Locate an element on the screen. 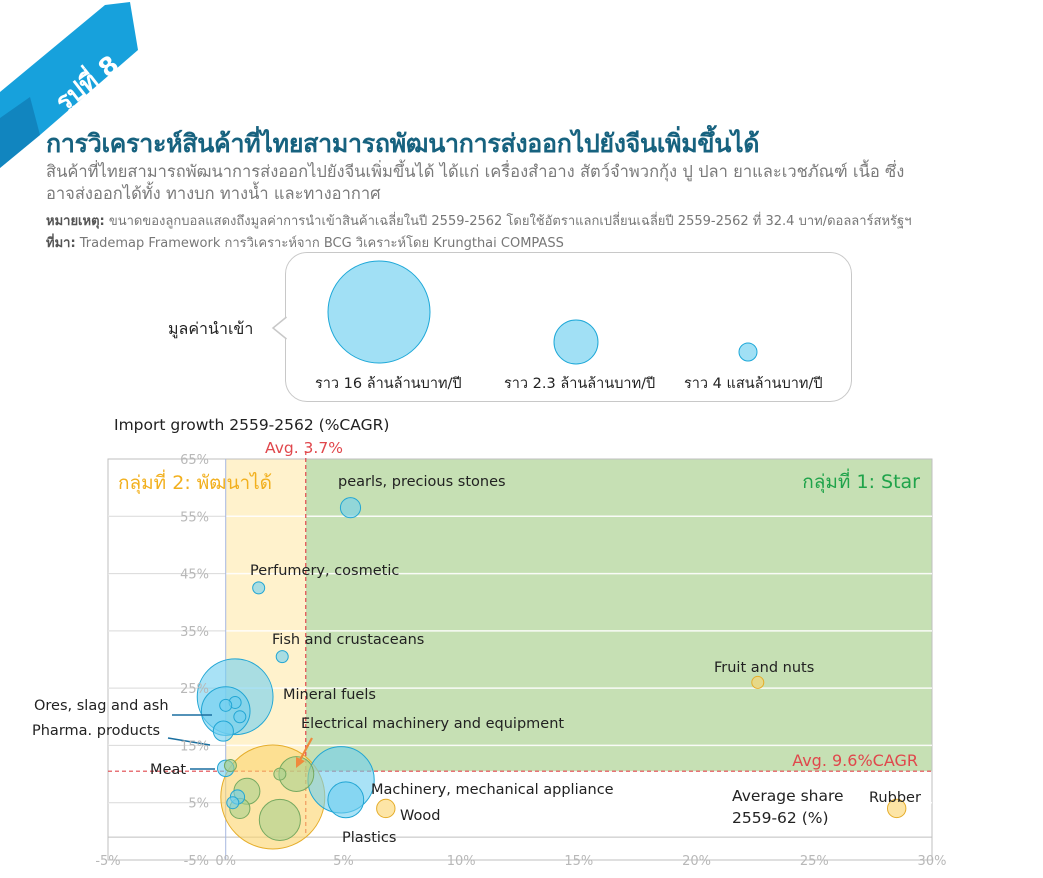 The image size is (1043, 878). bubble-fruit-and-nuts is located at coordinates (758, 682).